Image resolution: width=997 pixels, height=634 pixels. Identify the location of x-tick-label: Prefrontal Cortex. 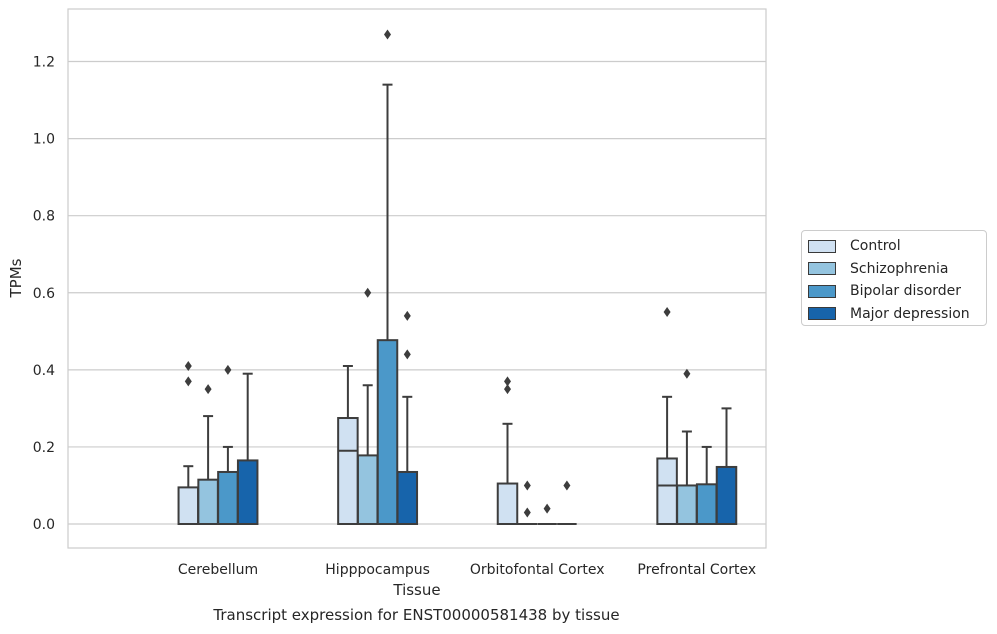
(696, 570).